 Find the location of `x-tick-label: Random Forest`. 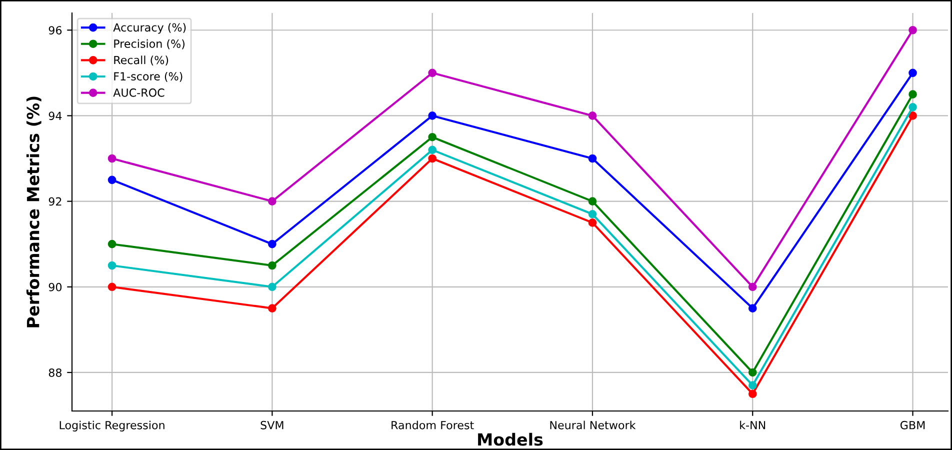

x-tick-label: Random Forest is located at coordinates (433, 425).